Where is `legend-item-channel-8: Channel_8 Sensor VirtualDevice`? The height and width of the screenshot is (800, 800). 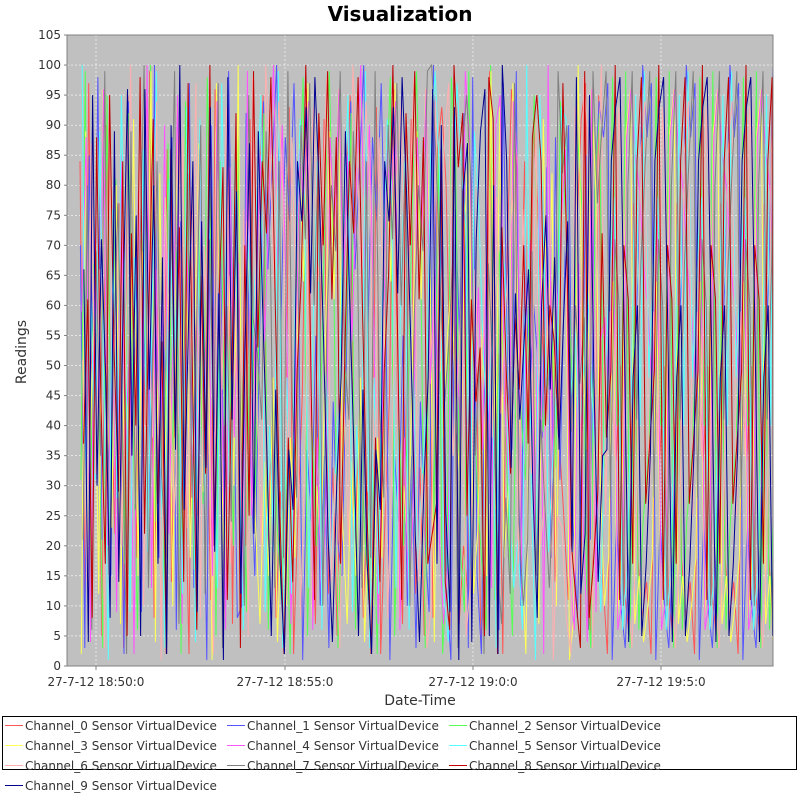
legend-item-channel-8: Channel_8 Sensor VirtualDevice is located at coordinates (555, 766).